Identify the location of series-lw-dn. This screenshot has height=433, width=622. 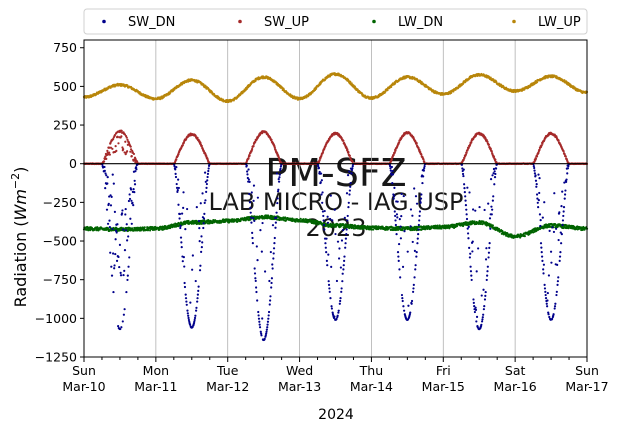
(335, 226).